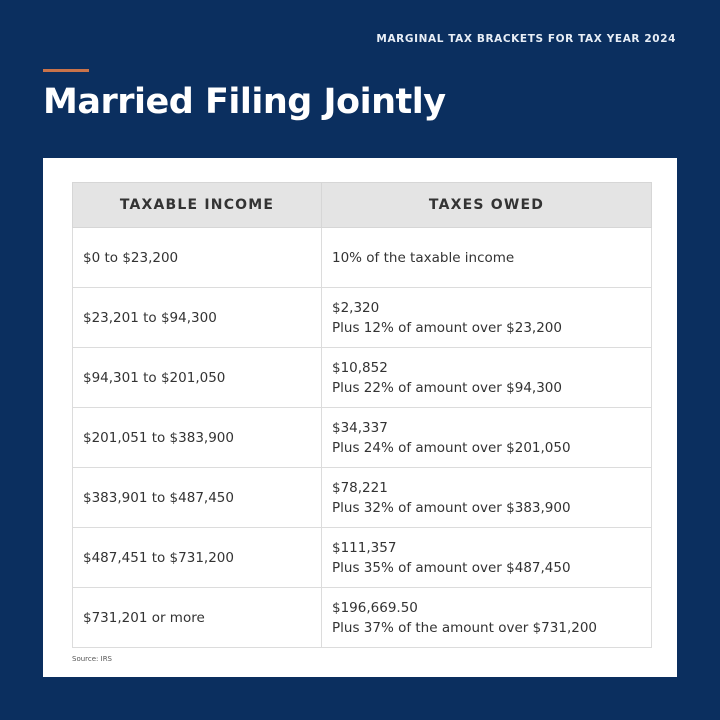 This screenshot has width=720, height=720. I want to click on base-tax: $34,337, so click(360, 427).